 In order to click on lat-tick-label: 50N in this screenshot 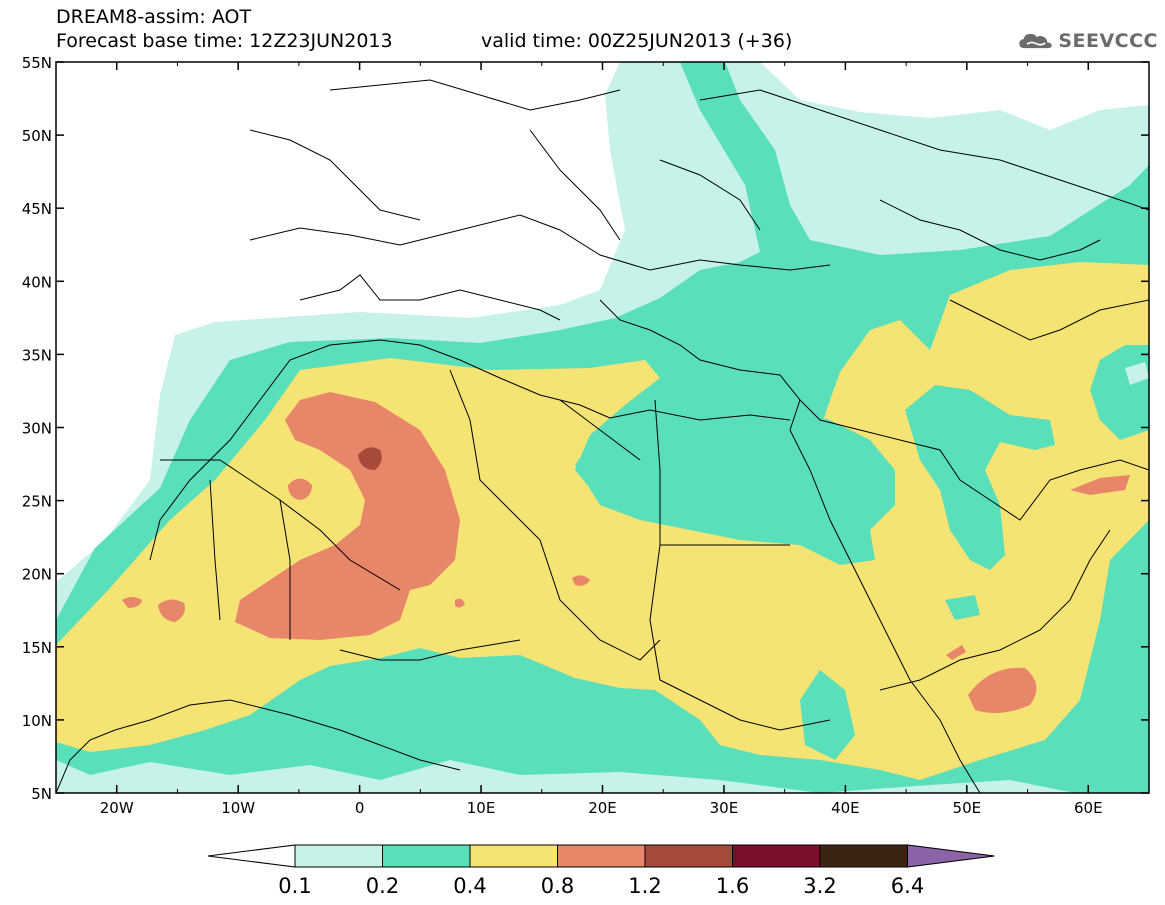, I will do `click(37, 136)`.